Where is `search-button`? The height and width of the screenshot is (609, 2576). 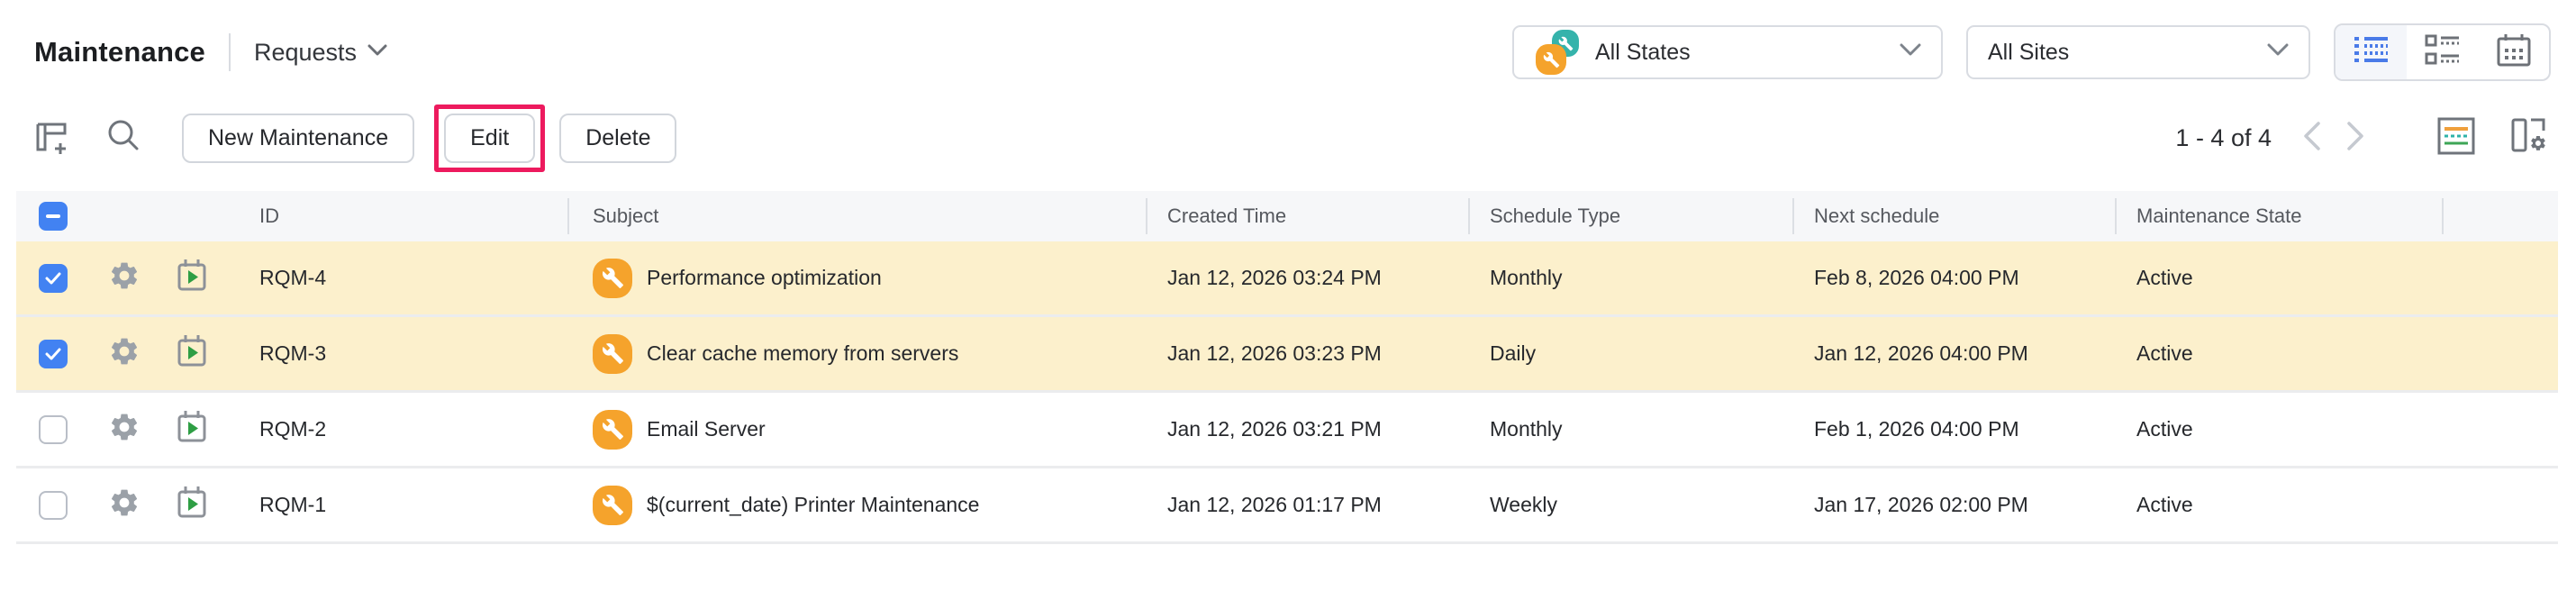
search-button is located at coordinates (123, 138).